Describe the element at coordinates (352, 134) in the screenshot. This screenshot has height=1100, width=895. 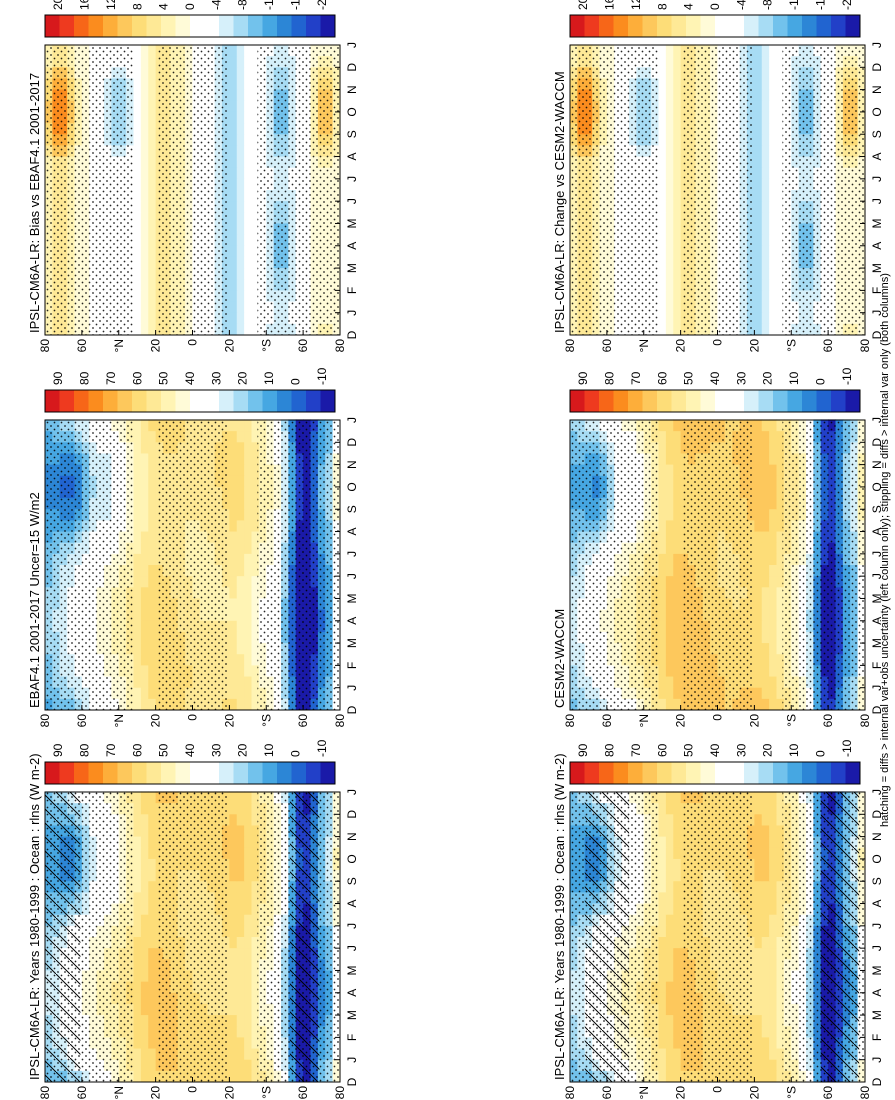
I see `x-tick-label: S` at that location.